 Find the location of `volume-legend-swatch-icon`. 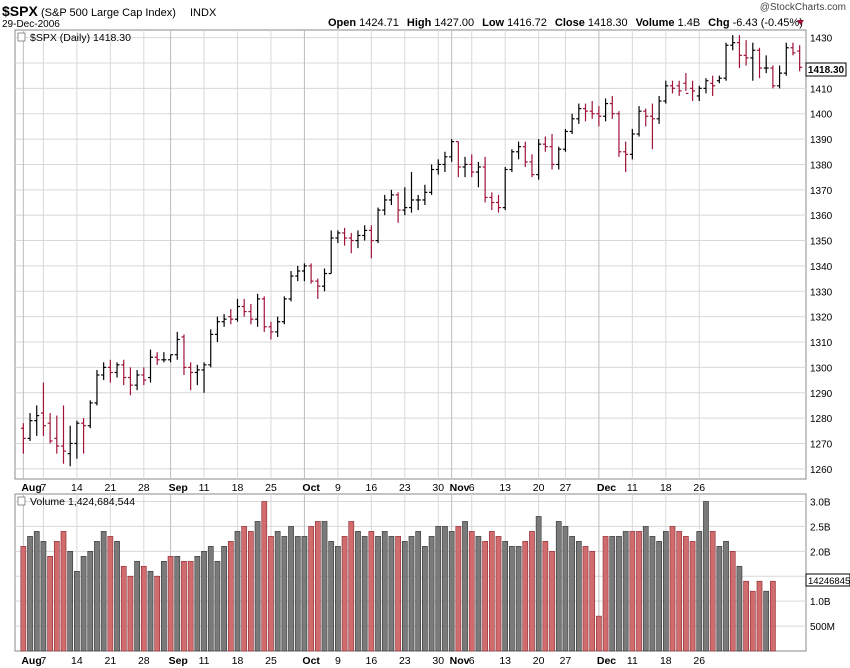

volume-legend-swatch-icon is located at coordinates (21, 501).